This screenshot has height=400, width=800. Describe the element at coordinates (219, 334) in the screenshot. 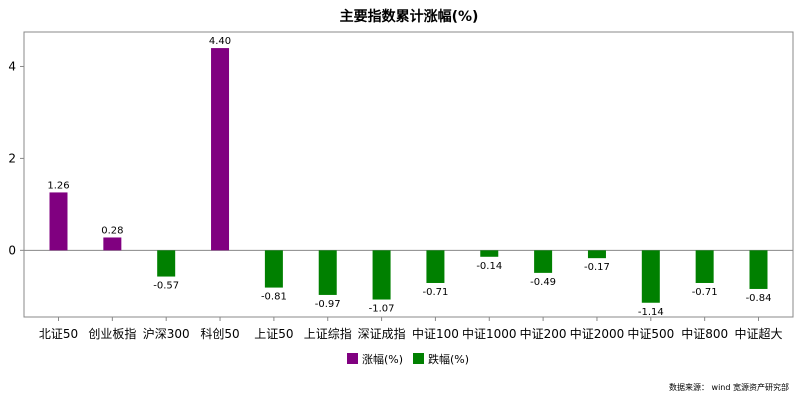

I see `x-tick-label: 科创50` at that location.